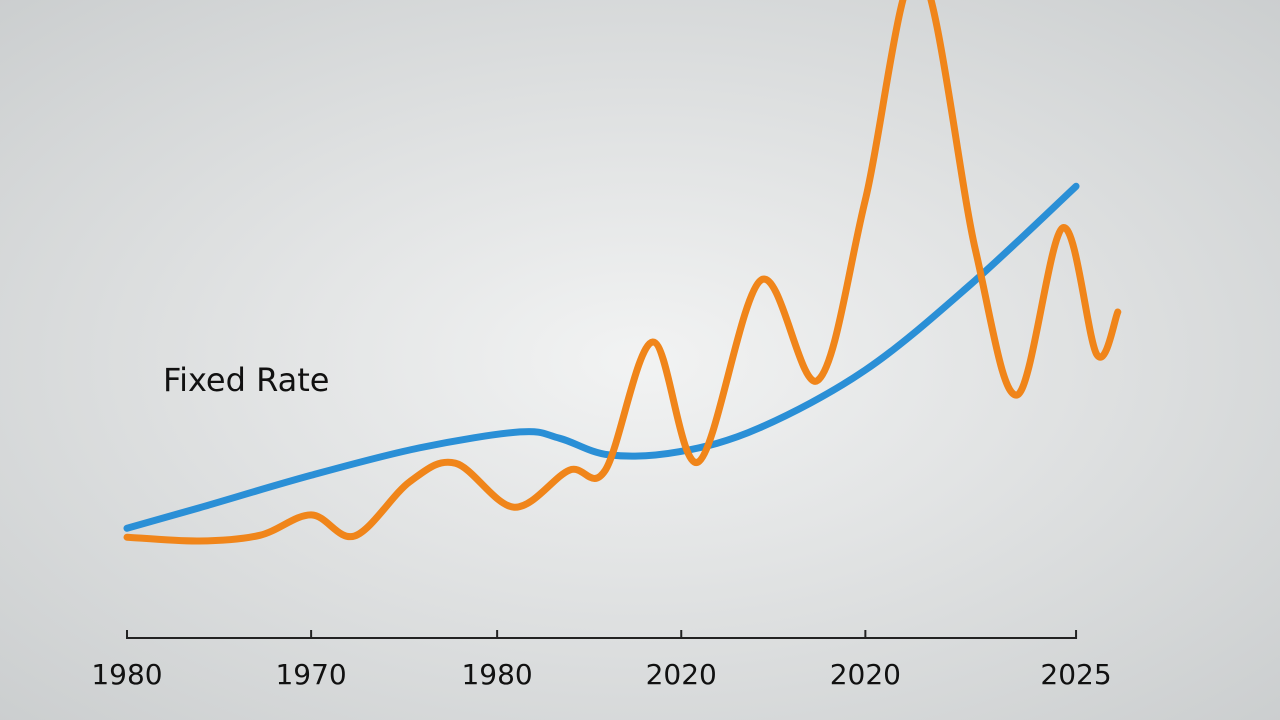 The height and width of the screenshot is (720, 1280). What do you see at coordinates (310, 674) in the screenshot?
I see `x-tick-label: 1970` at bounding box center [310, 674].